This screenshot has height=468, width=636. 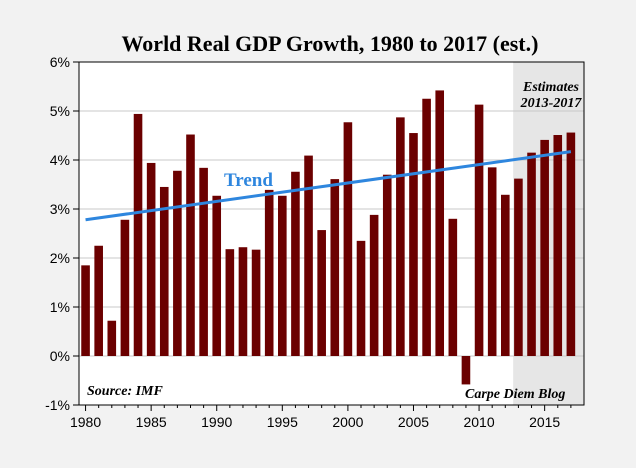 I want to click on bar-1987, so click(x=177, y=263).